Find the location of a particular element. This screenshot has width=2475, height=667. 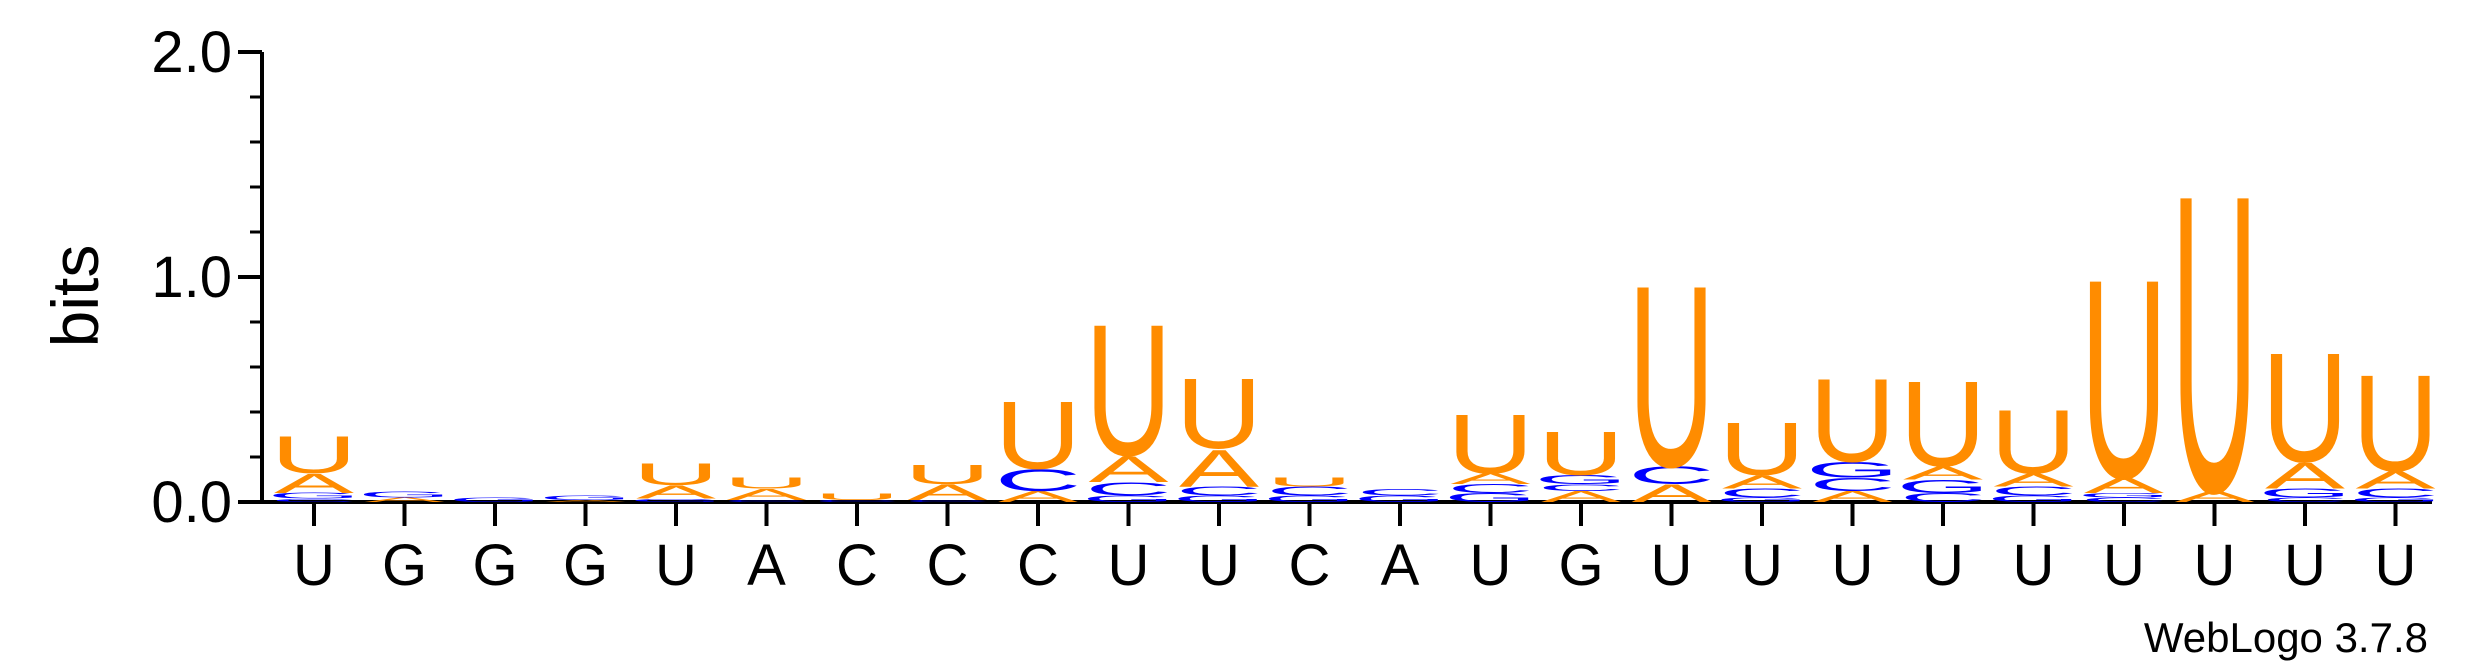

position-stack: CU is located at coordinates (857, 496).